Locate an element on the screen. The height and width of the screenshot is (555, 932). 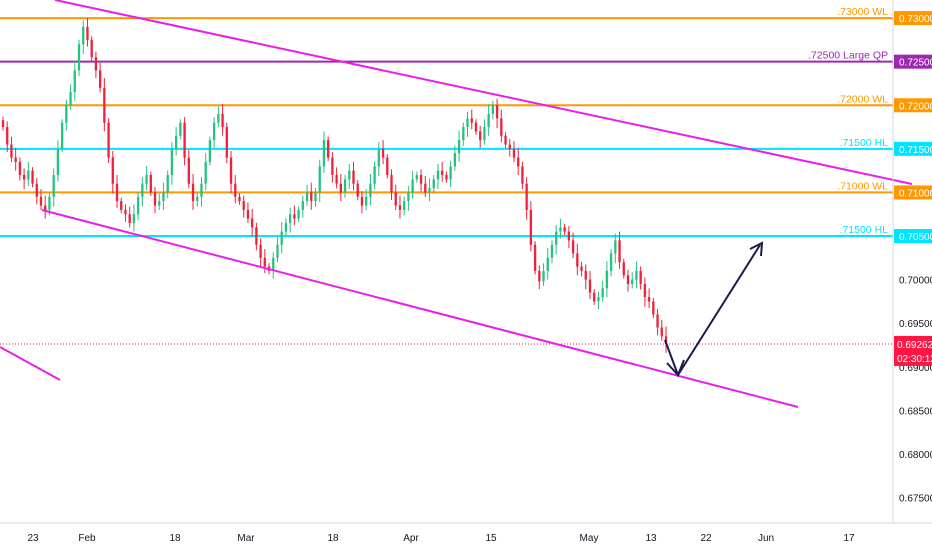
x-tick-label-4: 18 is located at coordinates (333, 538).